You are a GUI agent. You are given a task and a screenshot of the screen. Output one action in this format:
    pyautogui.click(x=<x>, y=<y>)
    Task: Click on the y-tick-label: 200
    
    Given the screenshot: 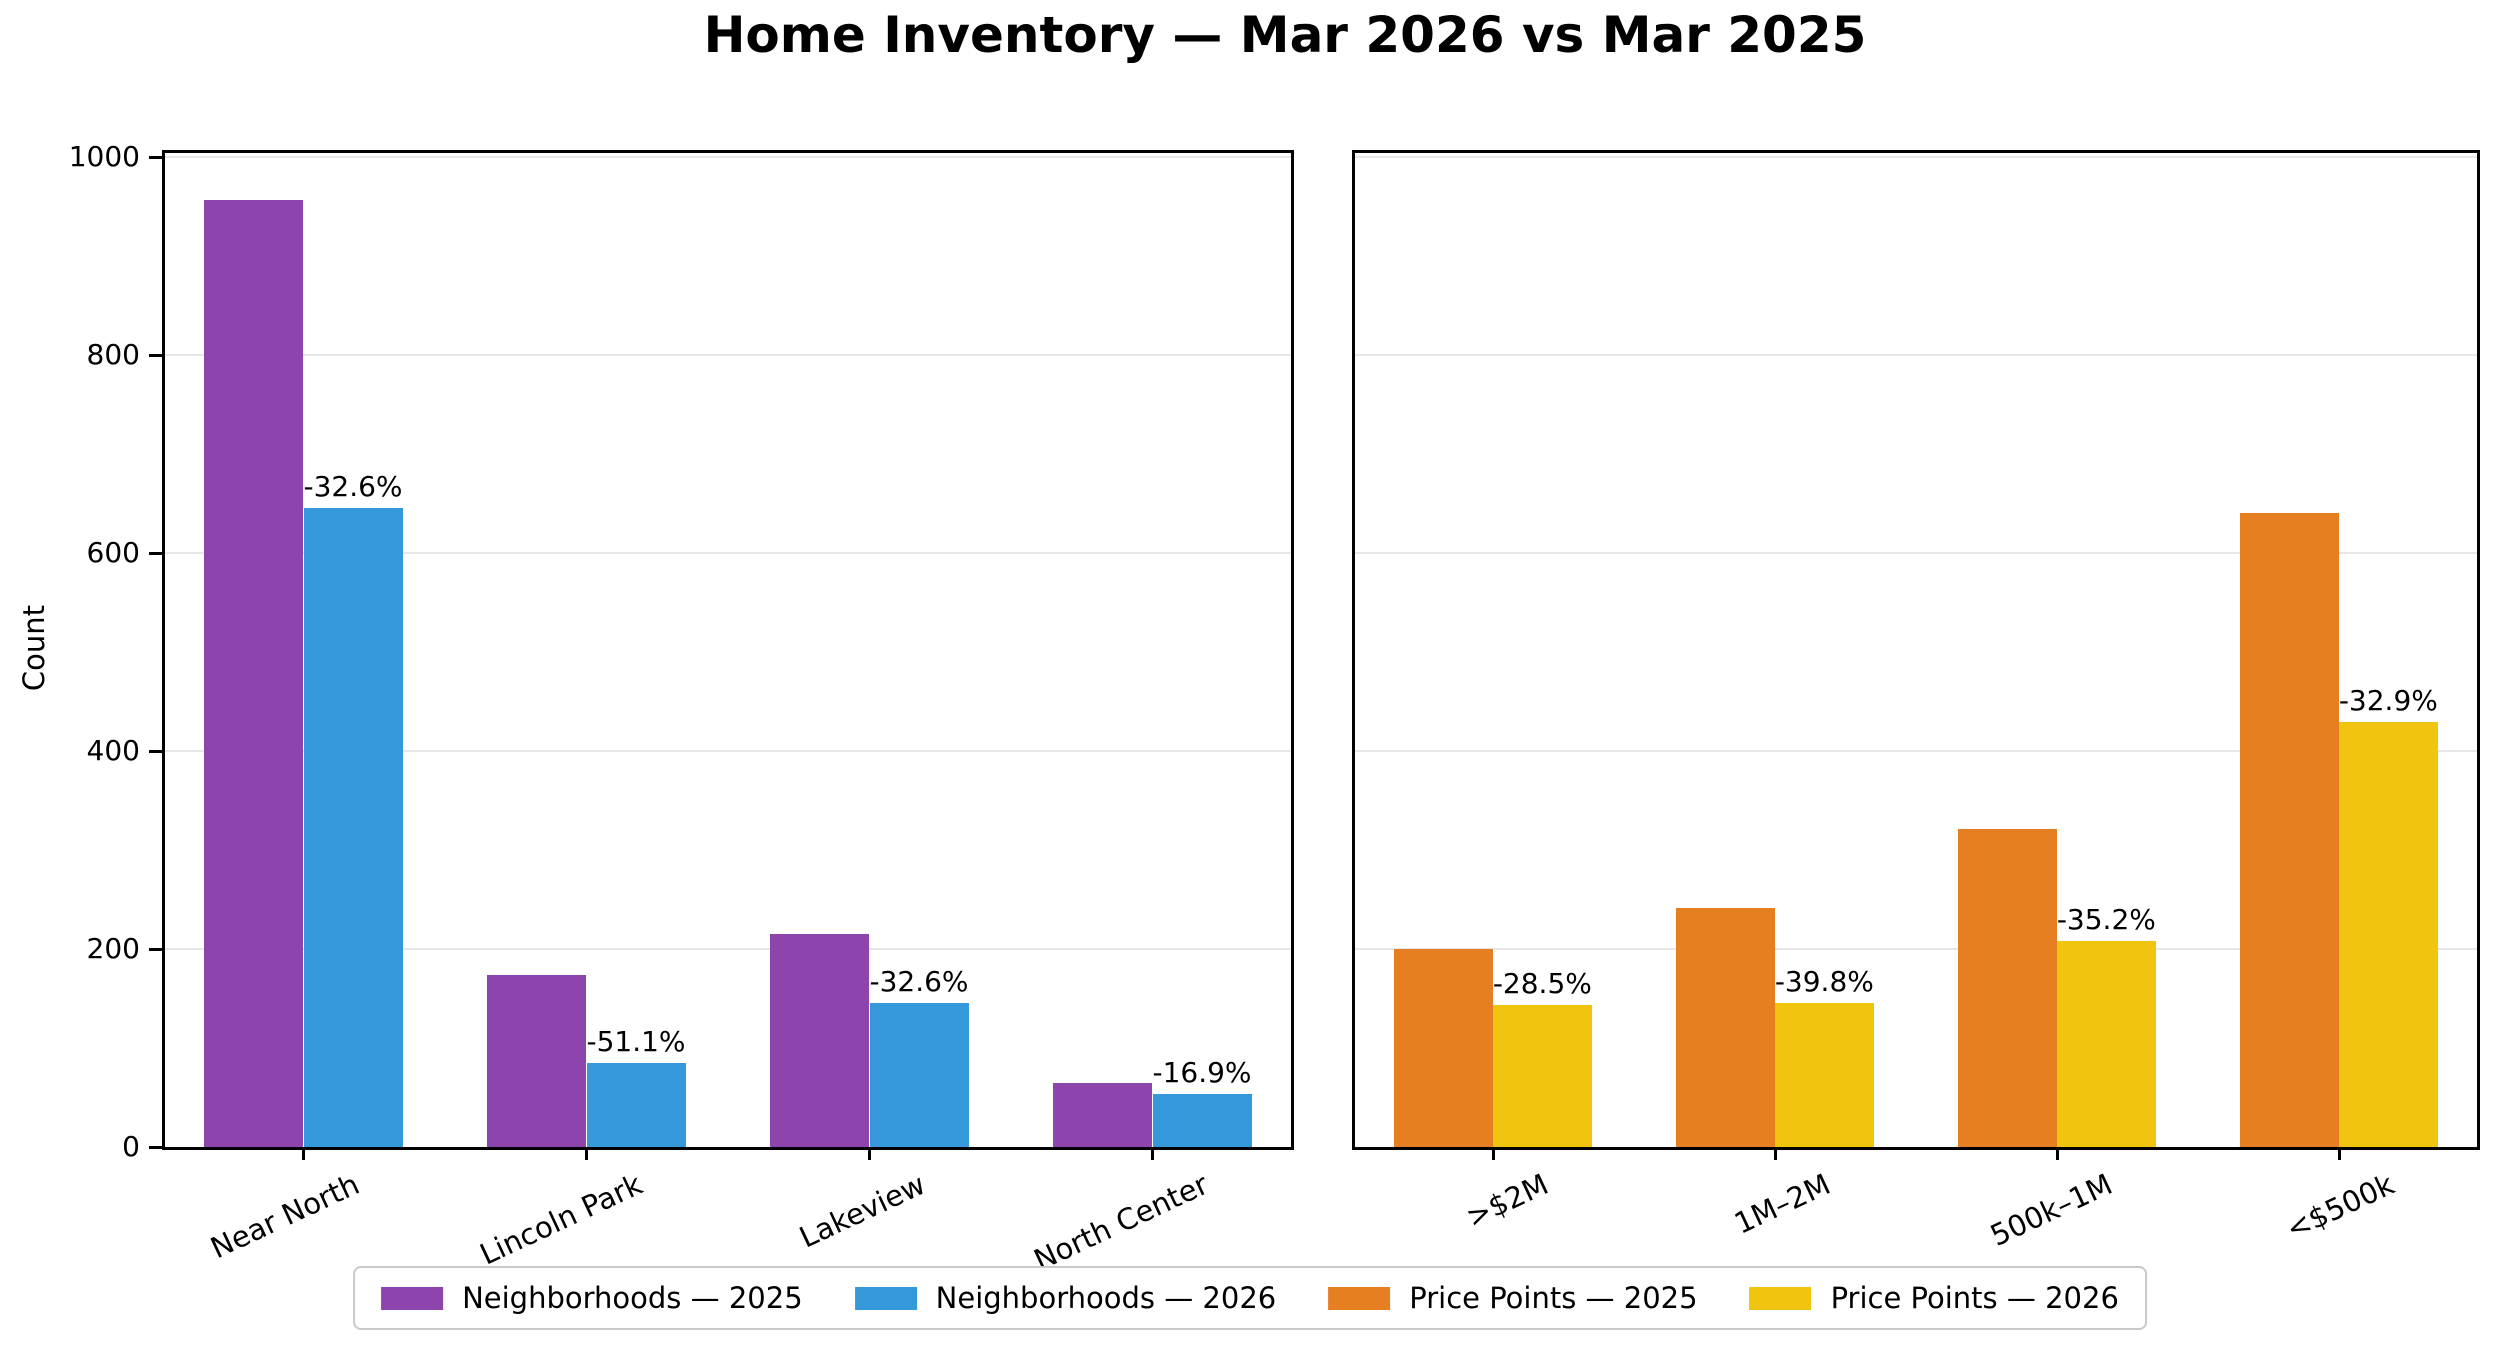 What is the action you would take?
    pyautogui.click(x=113, y=948)
    